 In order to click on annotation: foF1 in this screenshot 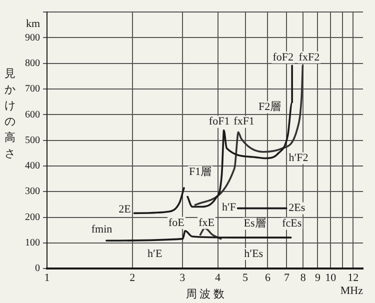, I will do `click(219, 122)`.